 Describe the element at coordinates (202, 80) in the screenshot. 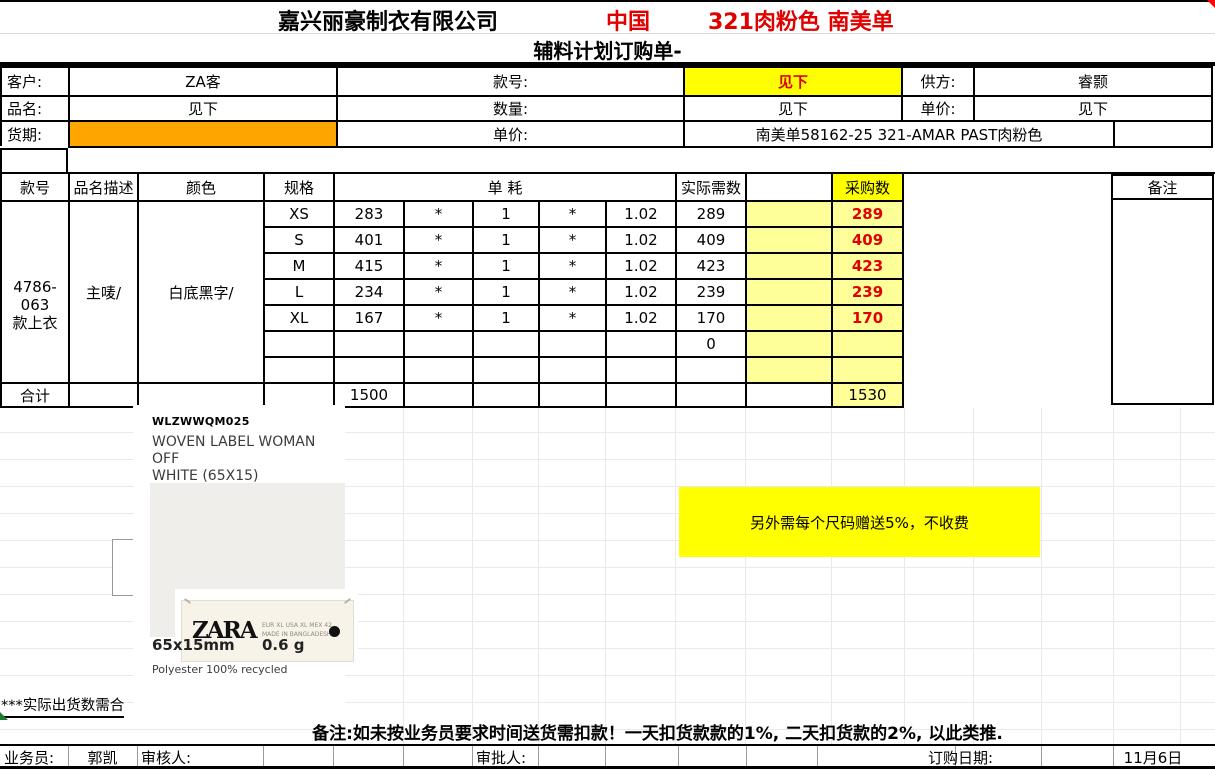

I see `cell-customer-value: ZA客` at that location.